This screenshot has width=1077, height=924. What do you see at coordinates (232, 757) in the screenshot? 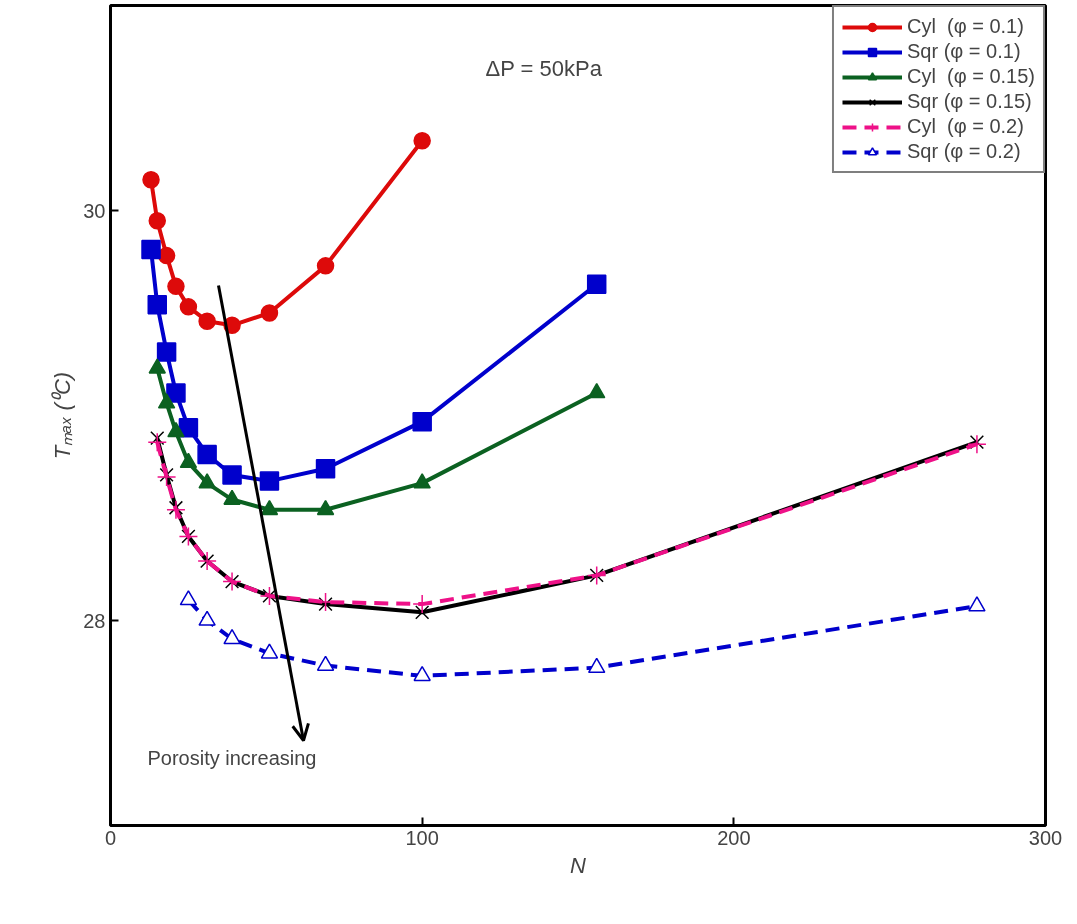
I see `annotation: Porosity increasing` at bounding box center [232, 757].